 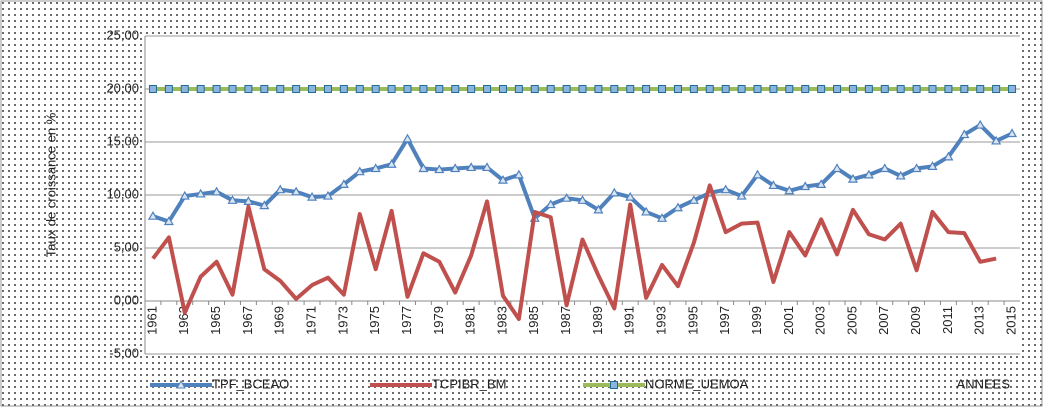 What do you see at coordinates (342, 320) in the screenshot?
I see `x-tick-label: 1973` at bounding box center [342, 320].